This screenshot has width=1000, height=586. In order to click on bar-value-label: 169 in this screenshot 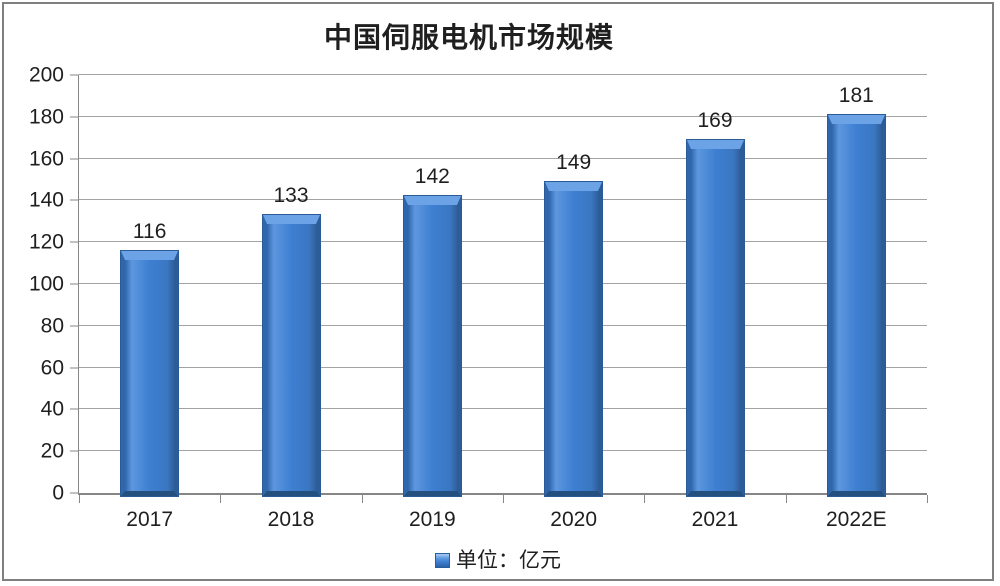, I will do `click(715, 120)`.